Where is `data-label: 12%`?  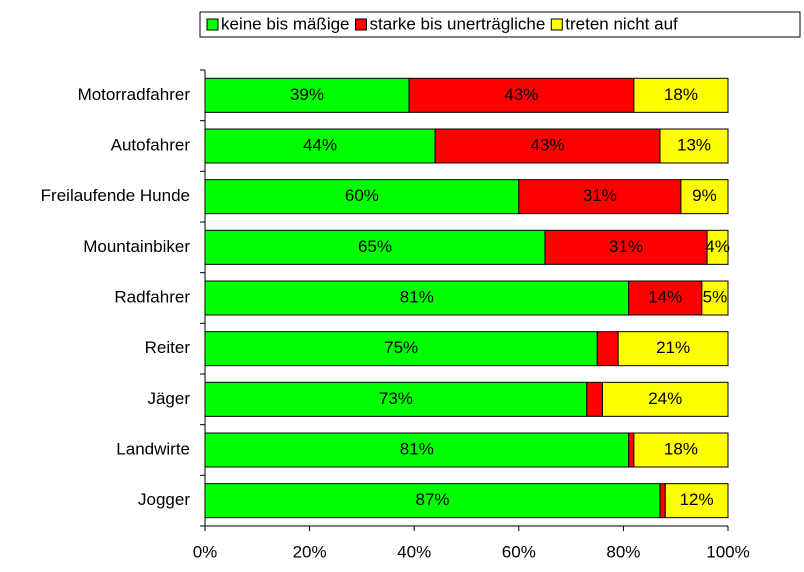
data-label: 12% is located at coordinates (697, 499).